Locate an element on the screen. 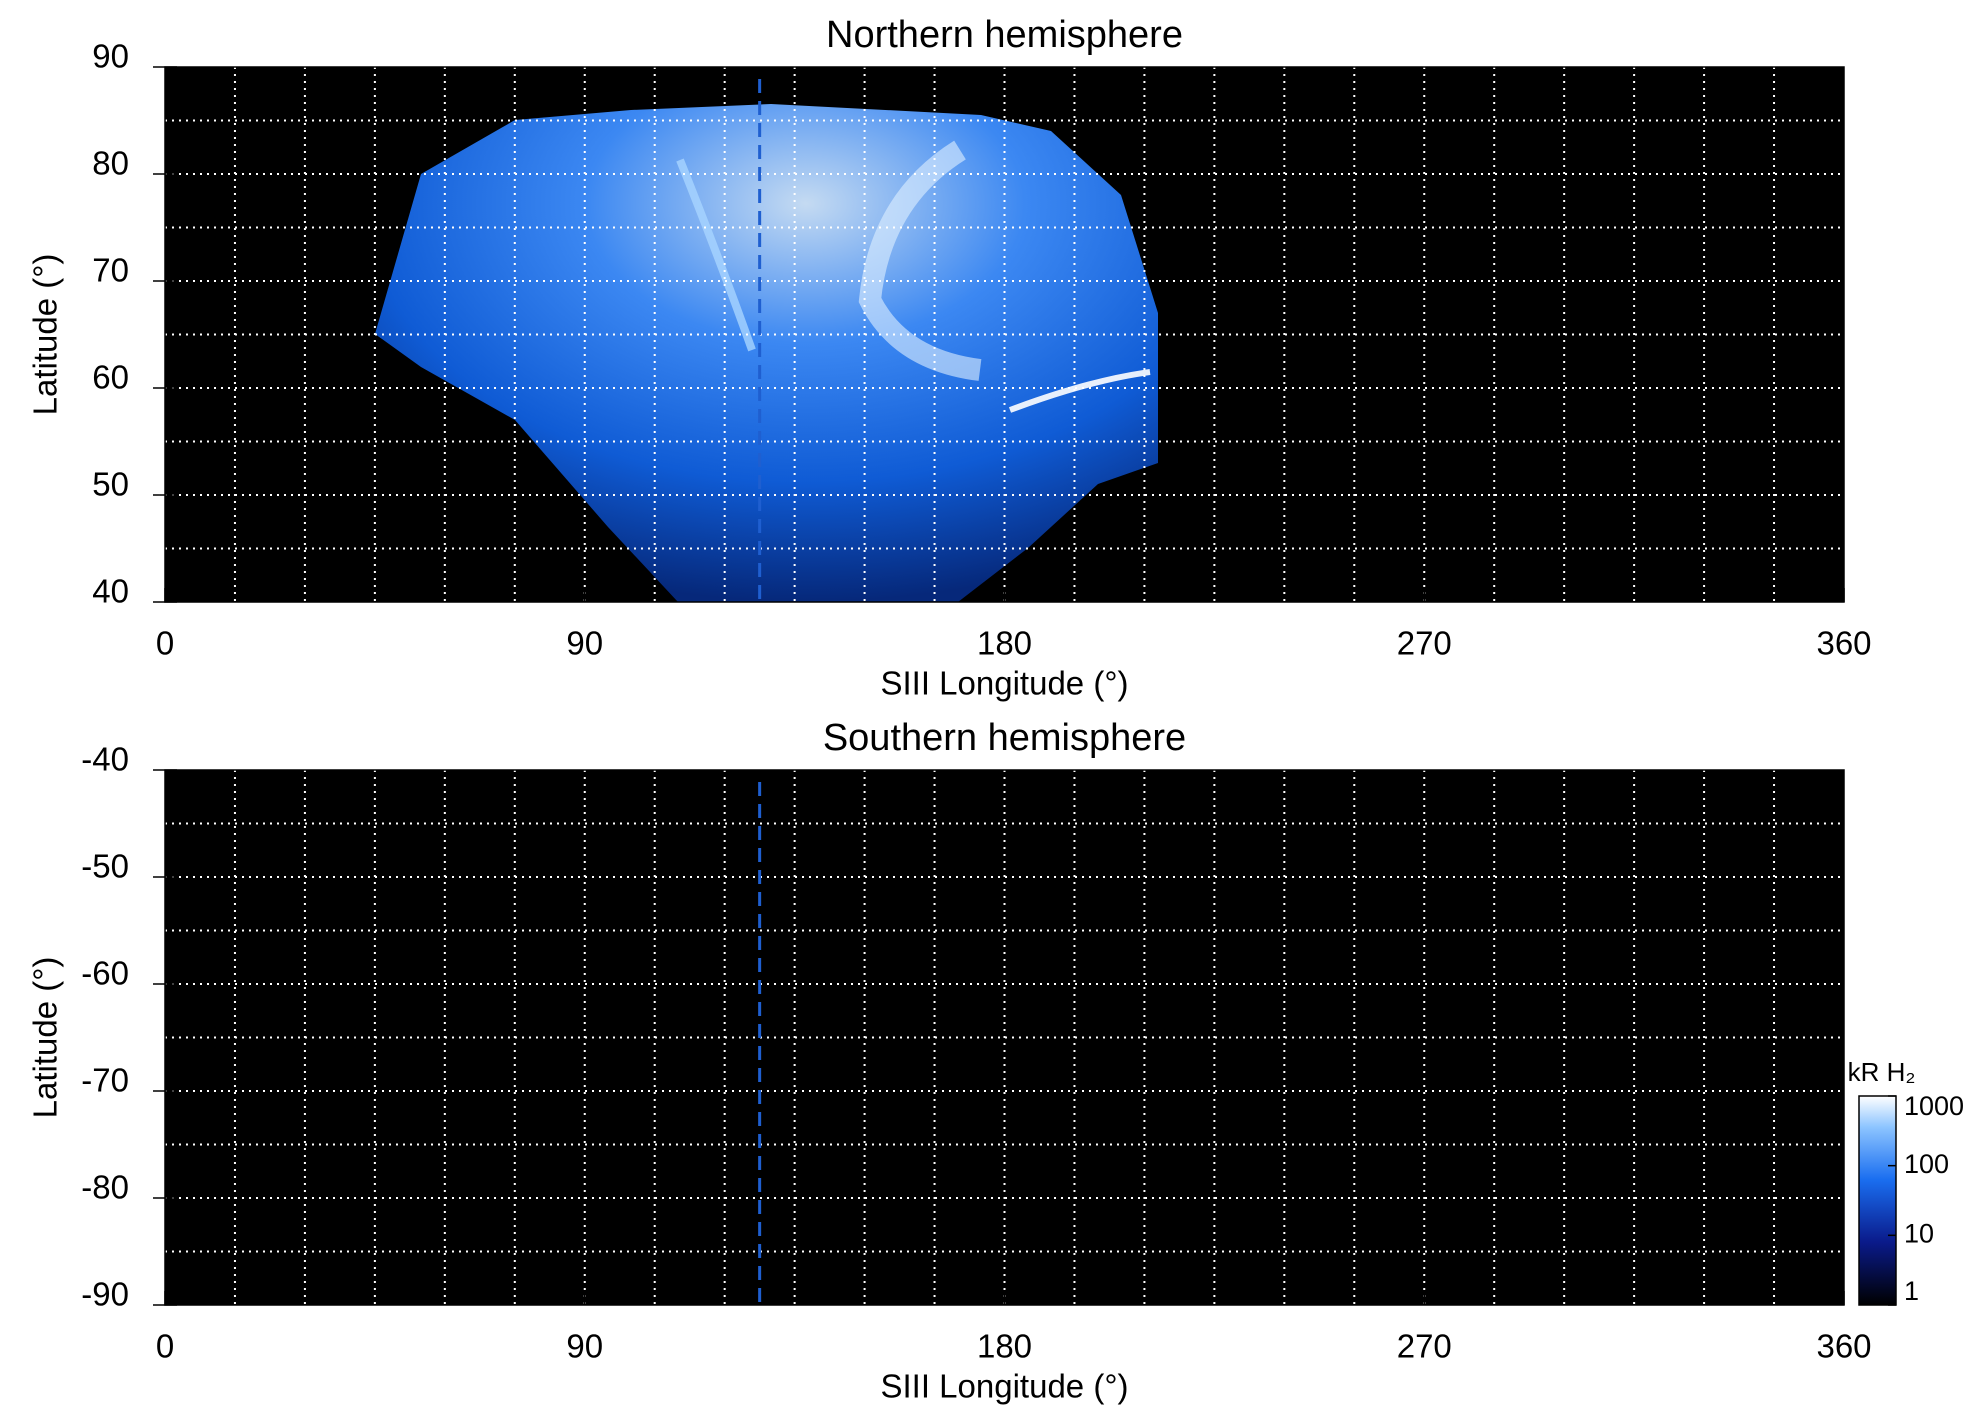 This screenshot has height=1423, width=1983. y-tick-label: 70 is located at coordinates (110, 270).